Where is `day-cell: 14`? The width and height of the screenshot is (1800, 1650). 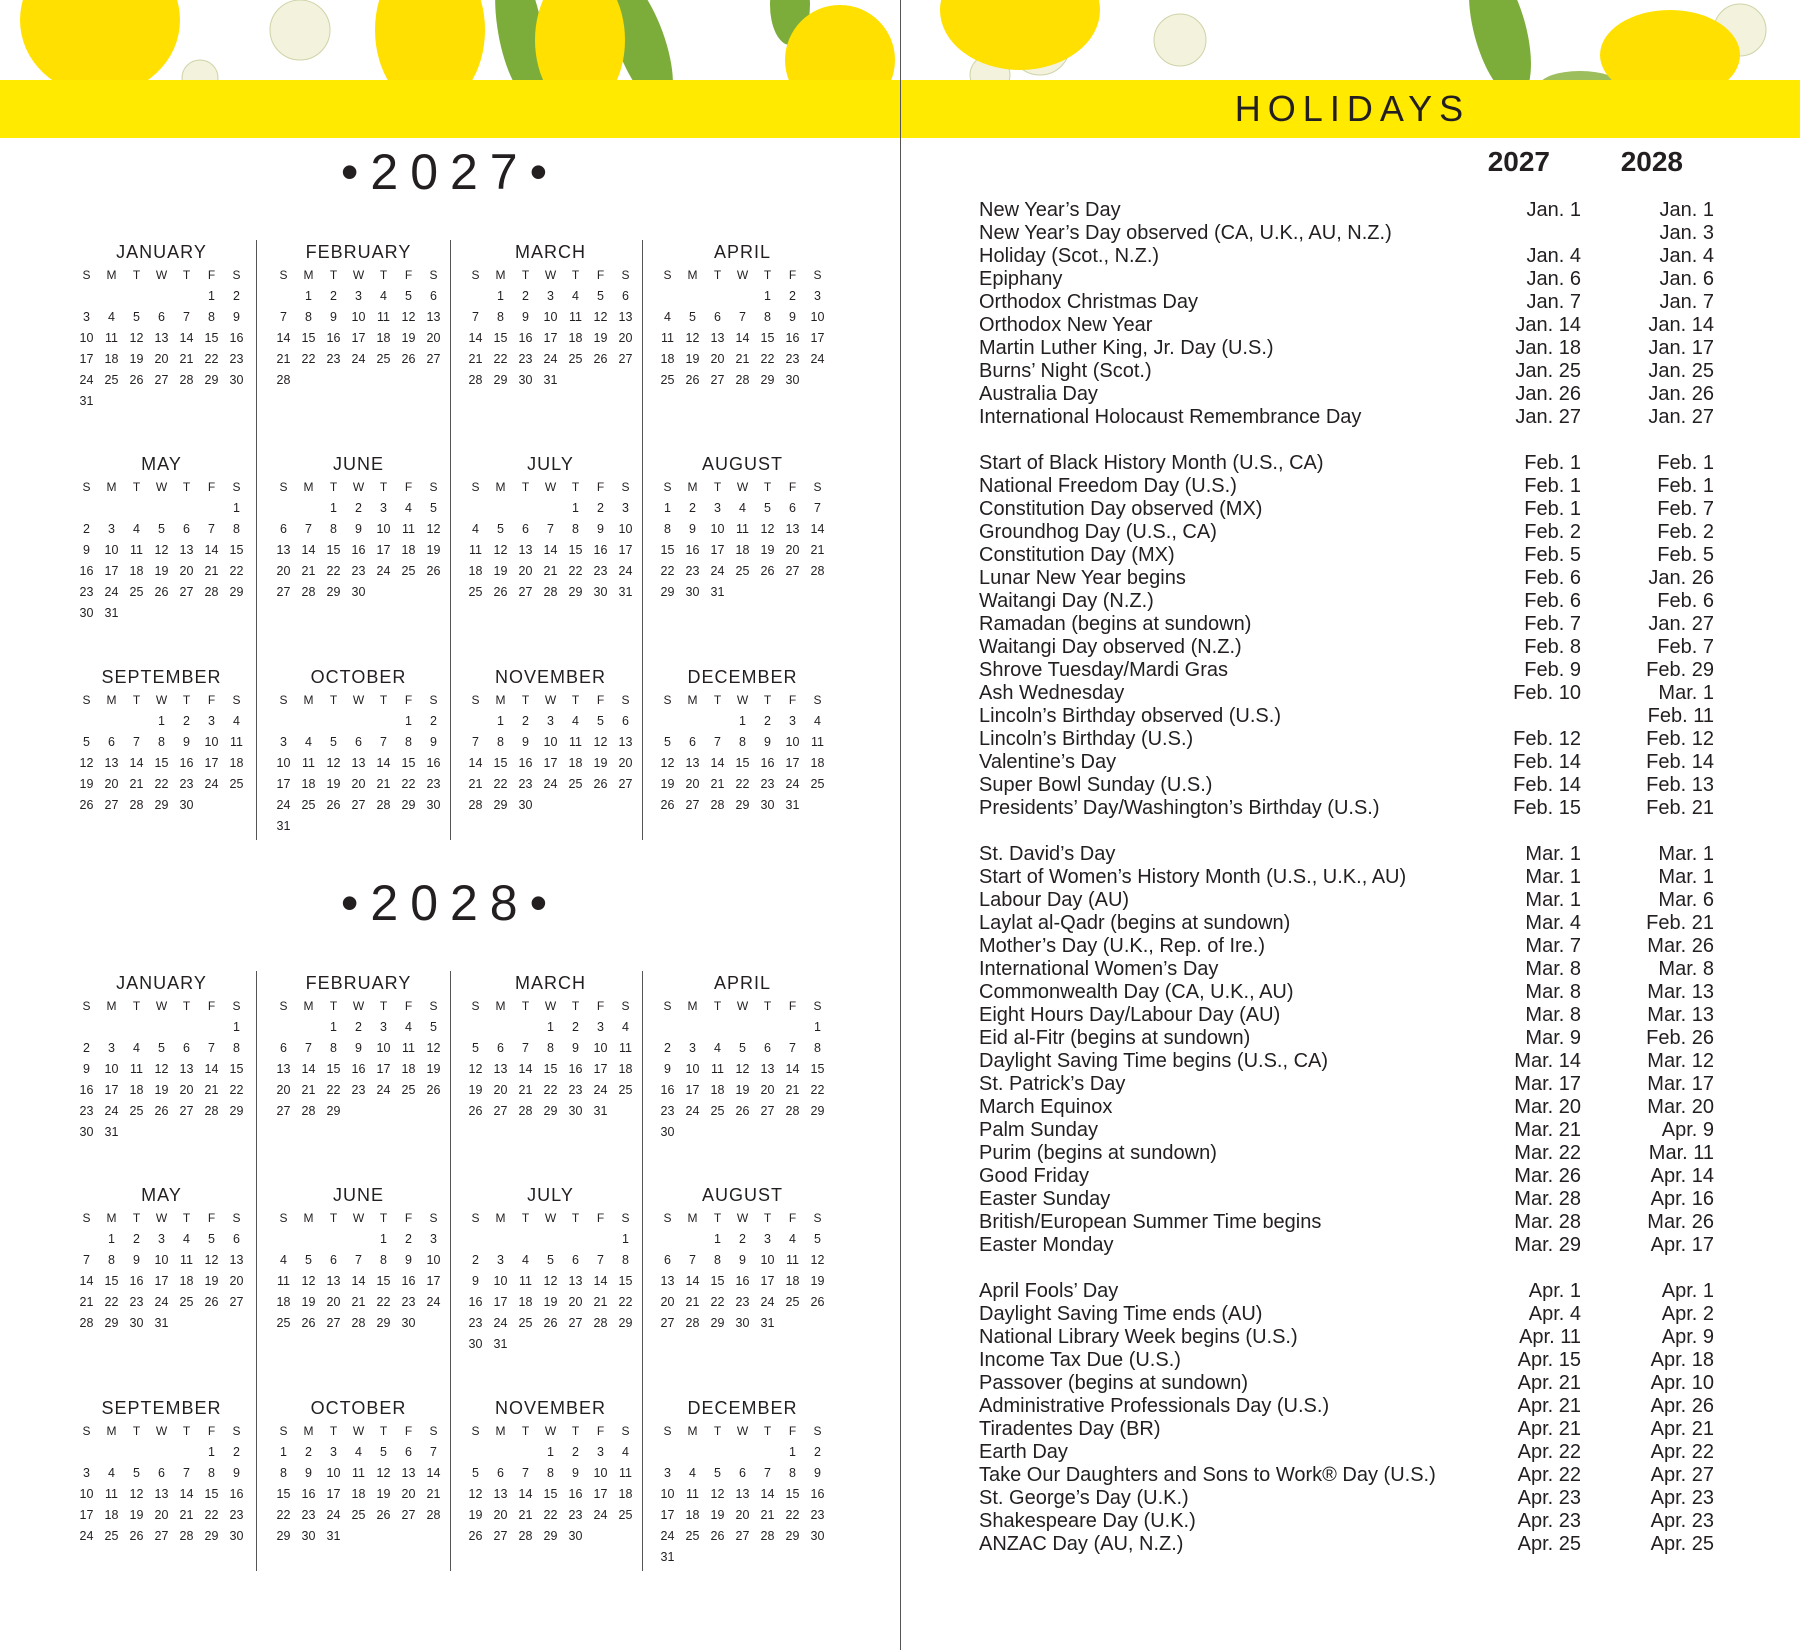 day-cell: 14 is located at coordinates (742, 338).